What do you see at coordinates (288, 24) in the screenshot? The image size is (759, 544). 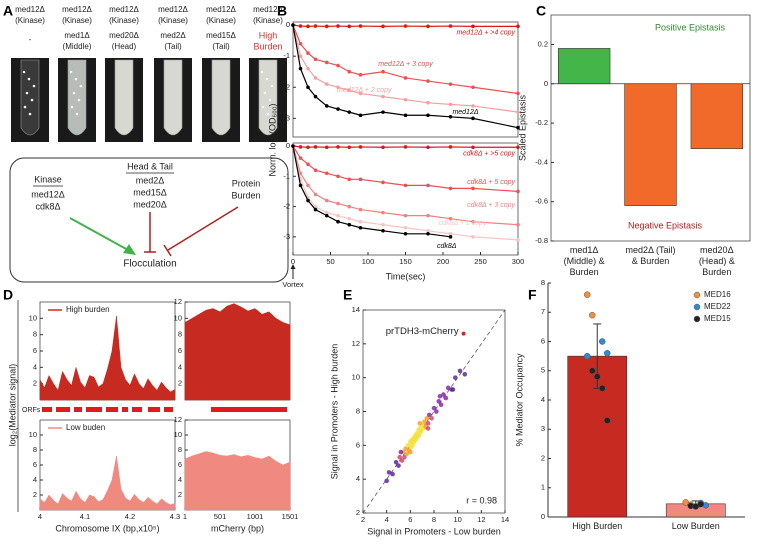 I see `y-tick-label: 0` at bounding box center [288, 24].